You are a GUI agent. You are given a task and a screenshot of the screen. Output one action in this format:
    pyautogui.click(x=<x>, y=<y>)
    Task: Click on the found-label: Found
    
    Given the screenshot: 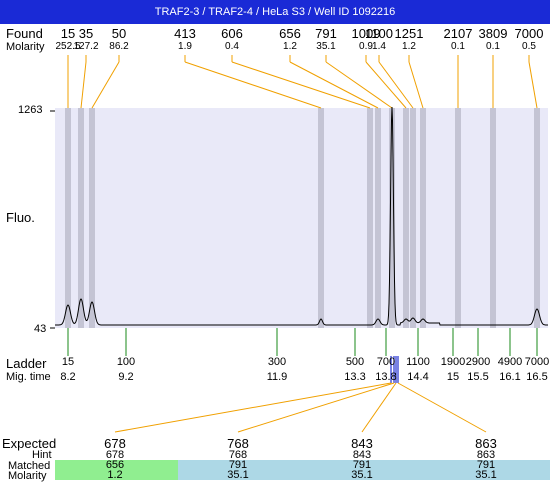 What is the action you would take?
    pyautogui.click(x=24, y=33)
    